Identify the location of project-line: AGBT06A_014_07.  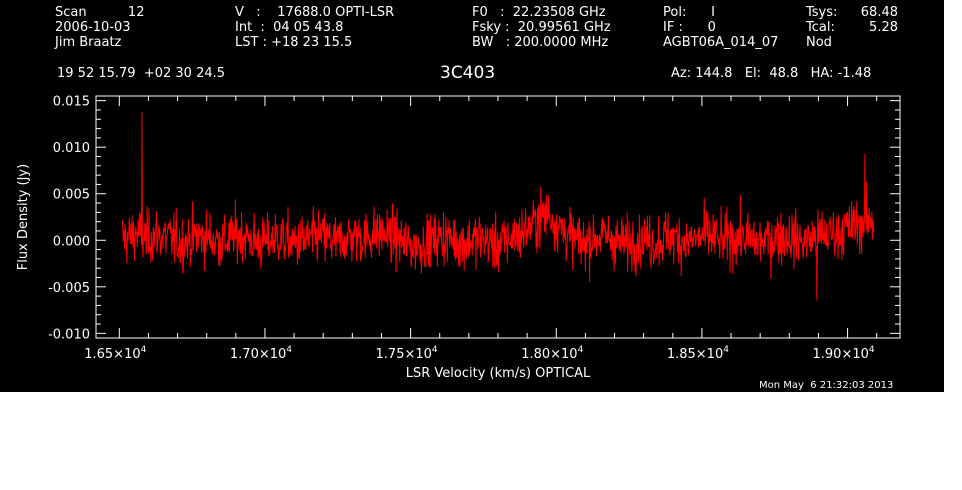
(721, 42).